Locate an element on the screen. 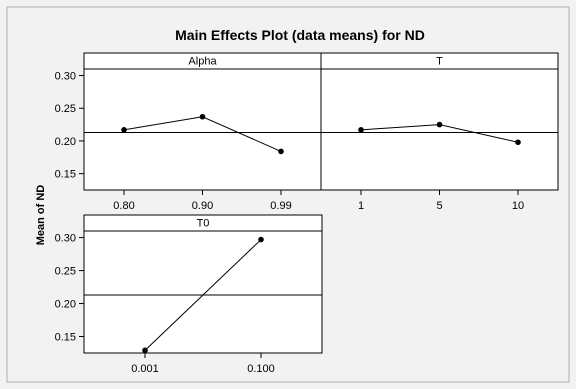 The image size is (576, 389). x-tick-label: 0.99 is located at coordinates (280, 206).